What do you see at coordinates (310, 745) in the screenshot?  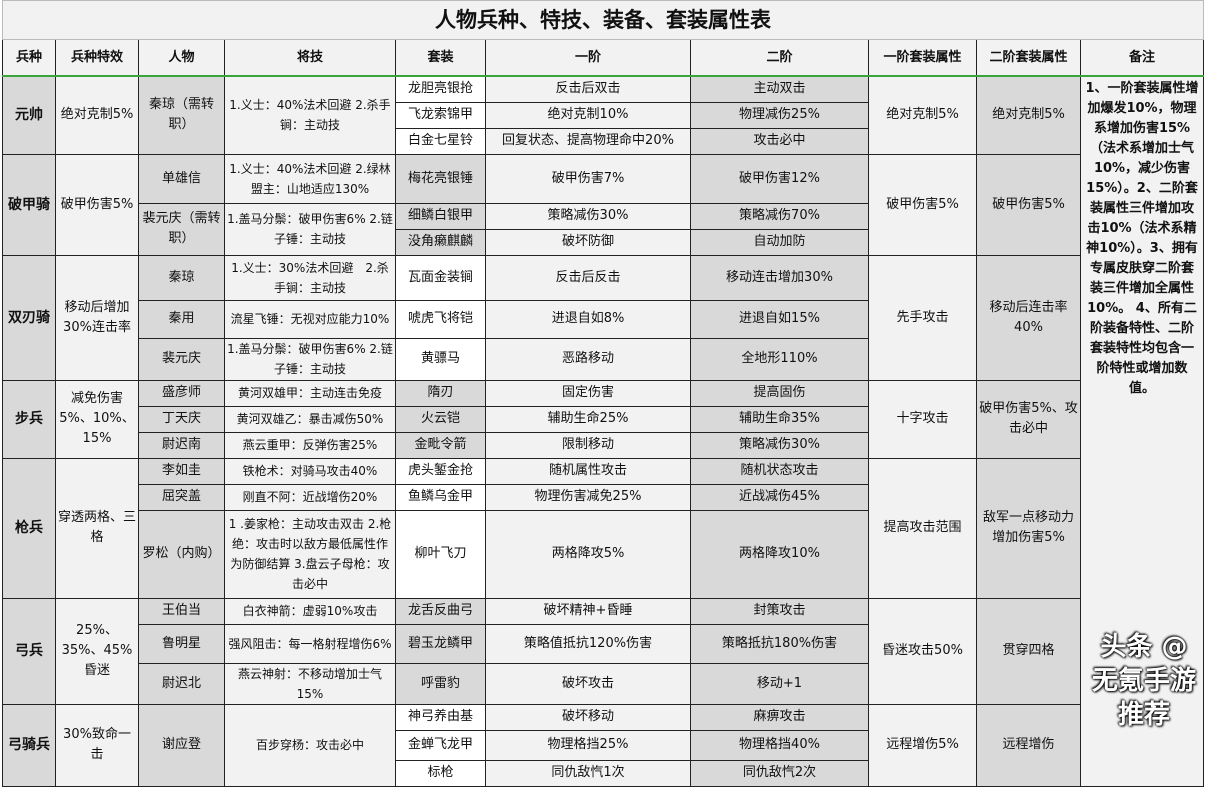 I see `character-skill: 百步穿杨：攻击必中` at bounding box center [310, 745].